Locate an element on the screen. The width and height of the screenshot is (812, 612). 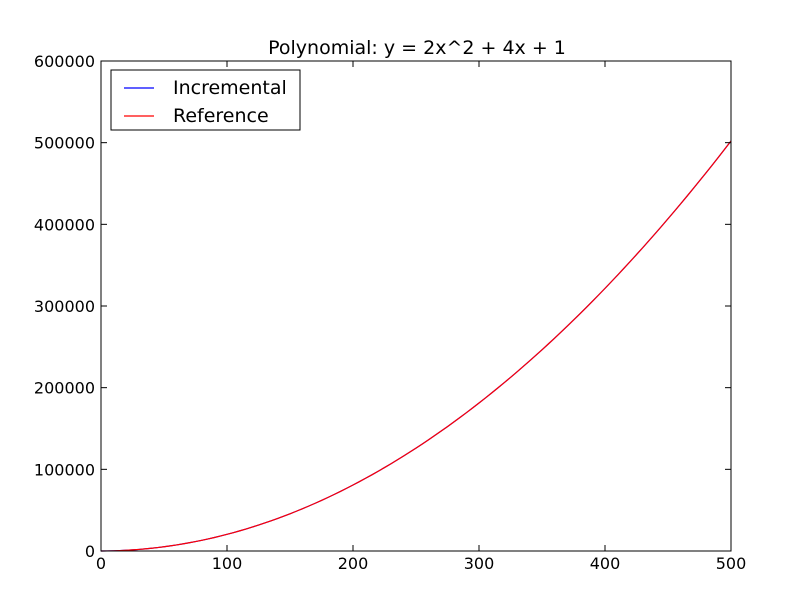
chart-title: Polynomial: y = 2x^2 + 4x + 1 is located at coordinates (417, 48).